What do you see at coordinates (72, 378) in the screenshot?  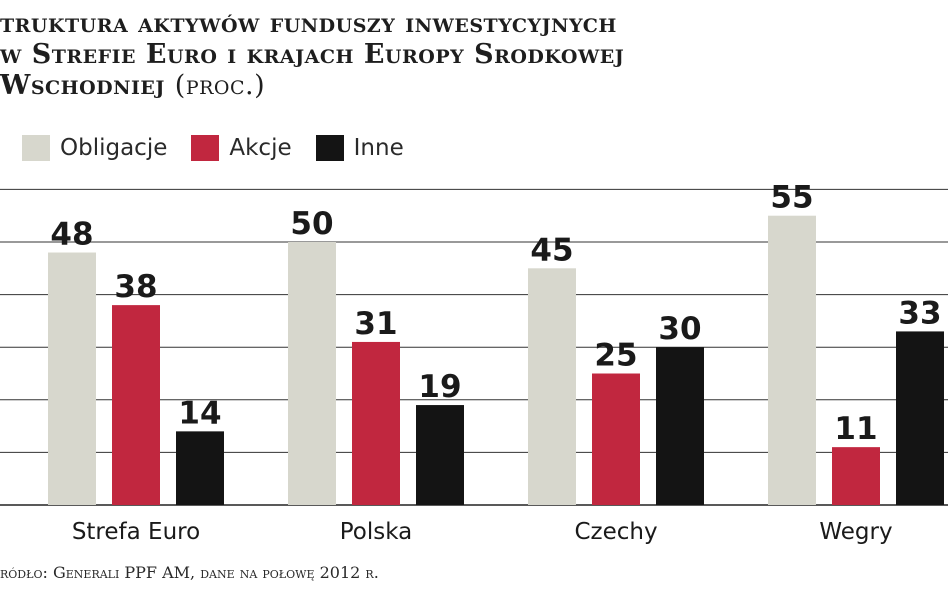 I see `bar-strefa-euro-obligacje` at bounding box center [72, 378].